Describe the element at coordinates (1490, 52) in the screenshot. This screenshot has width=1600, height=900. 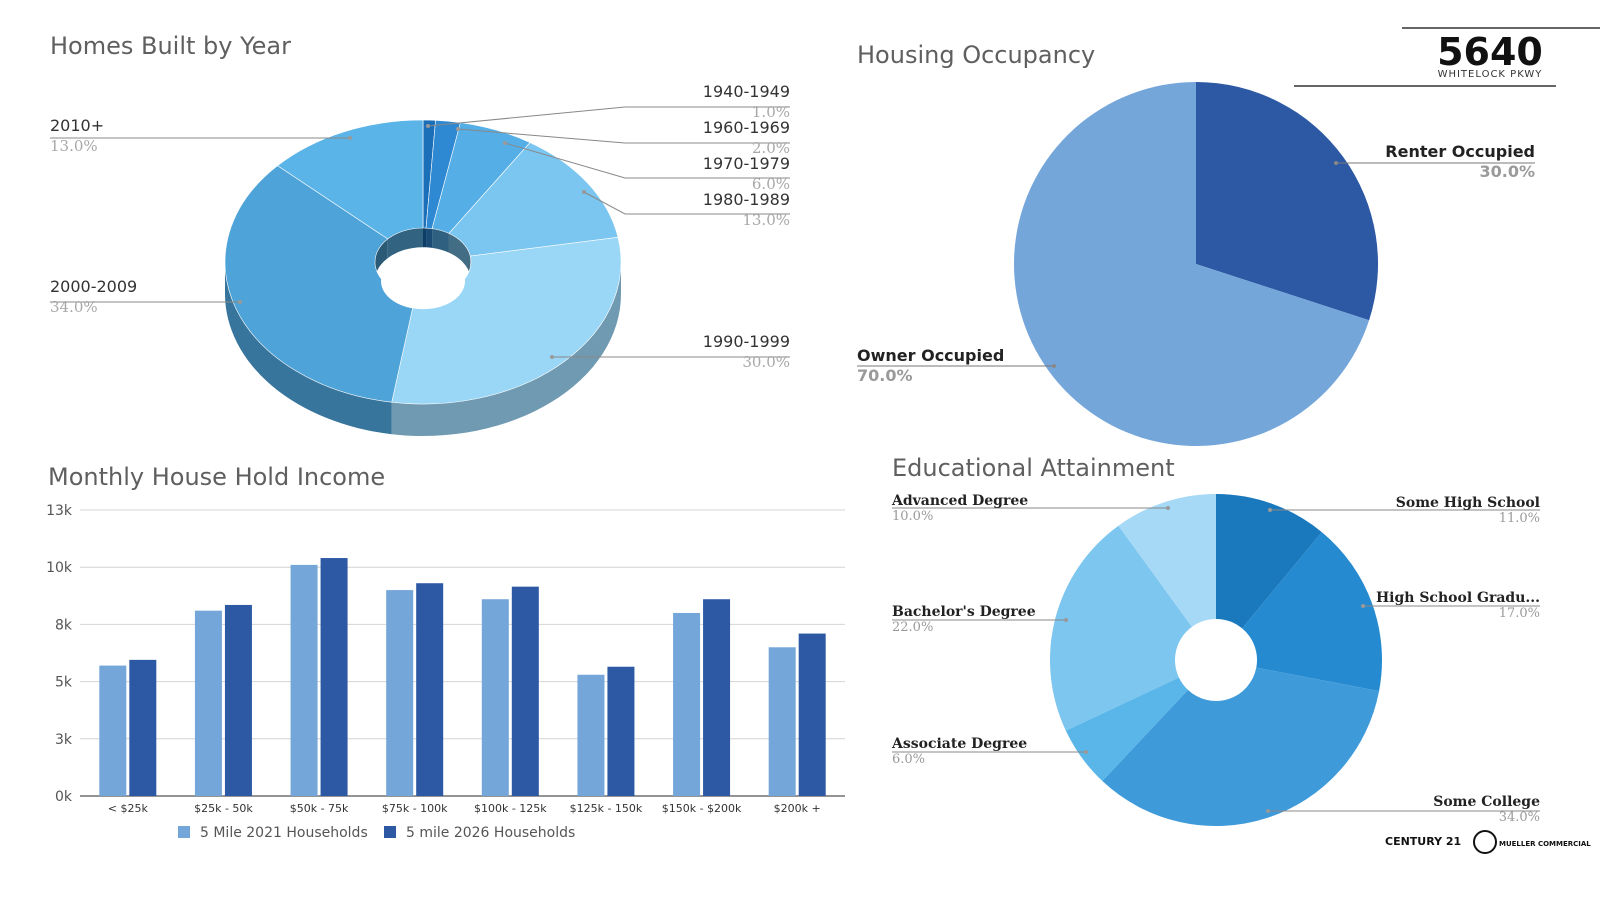
I see `brand-number: 5640` at that location.